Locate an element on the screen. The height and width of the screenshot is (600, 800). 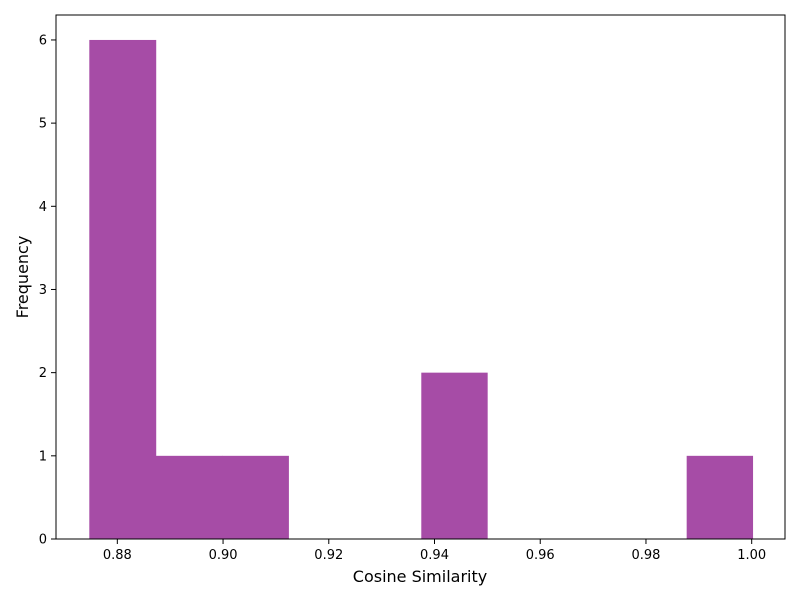
y-tick-label: 0 is located at coordinates (43, 540).